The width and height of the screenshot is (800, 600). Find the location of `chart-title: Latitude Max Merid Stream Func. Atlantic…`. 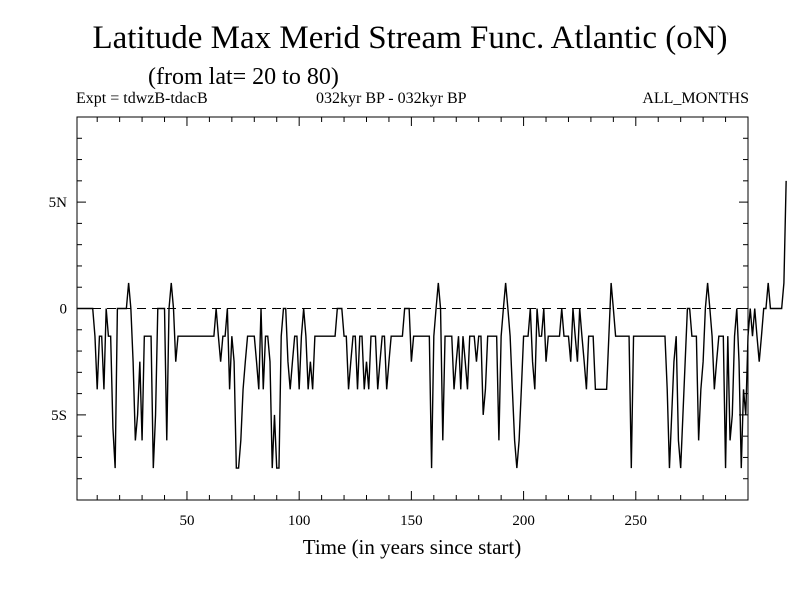

chart-title: Latitude Max Merid Stream Func. Atlantic… is located at coordinates (410, 38).